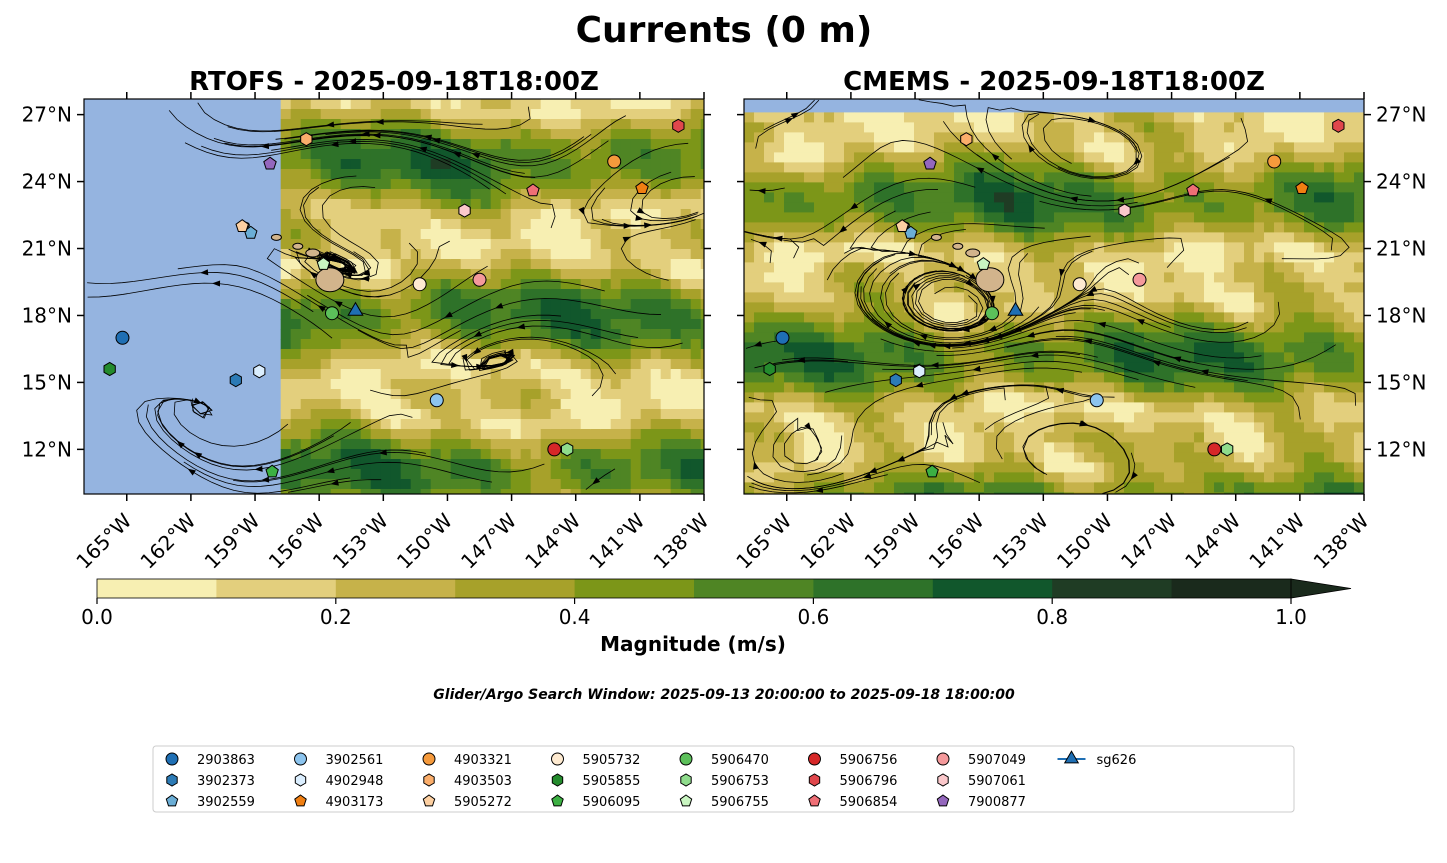 The image size is (1447, 863). What do you see at coordinates (1071, 757) in the screenshot?
I see `legend-marker-sg626` at bounding box center [1071, 757].